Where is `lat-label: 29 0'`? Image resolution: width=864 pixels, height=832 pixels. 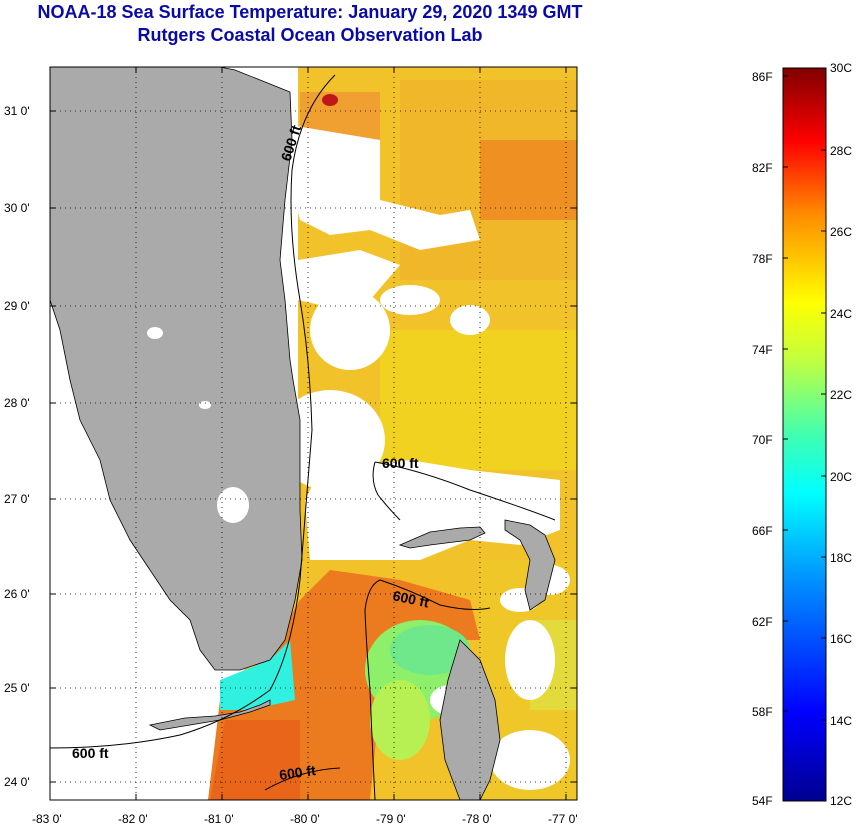
lat-label: 29 0' is located at coordinates (17, 306).